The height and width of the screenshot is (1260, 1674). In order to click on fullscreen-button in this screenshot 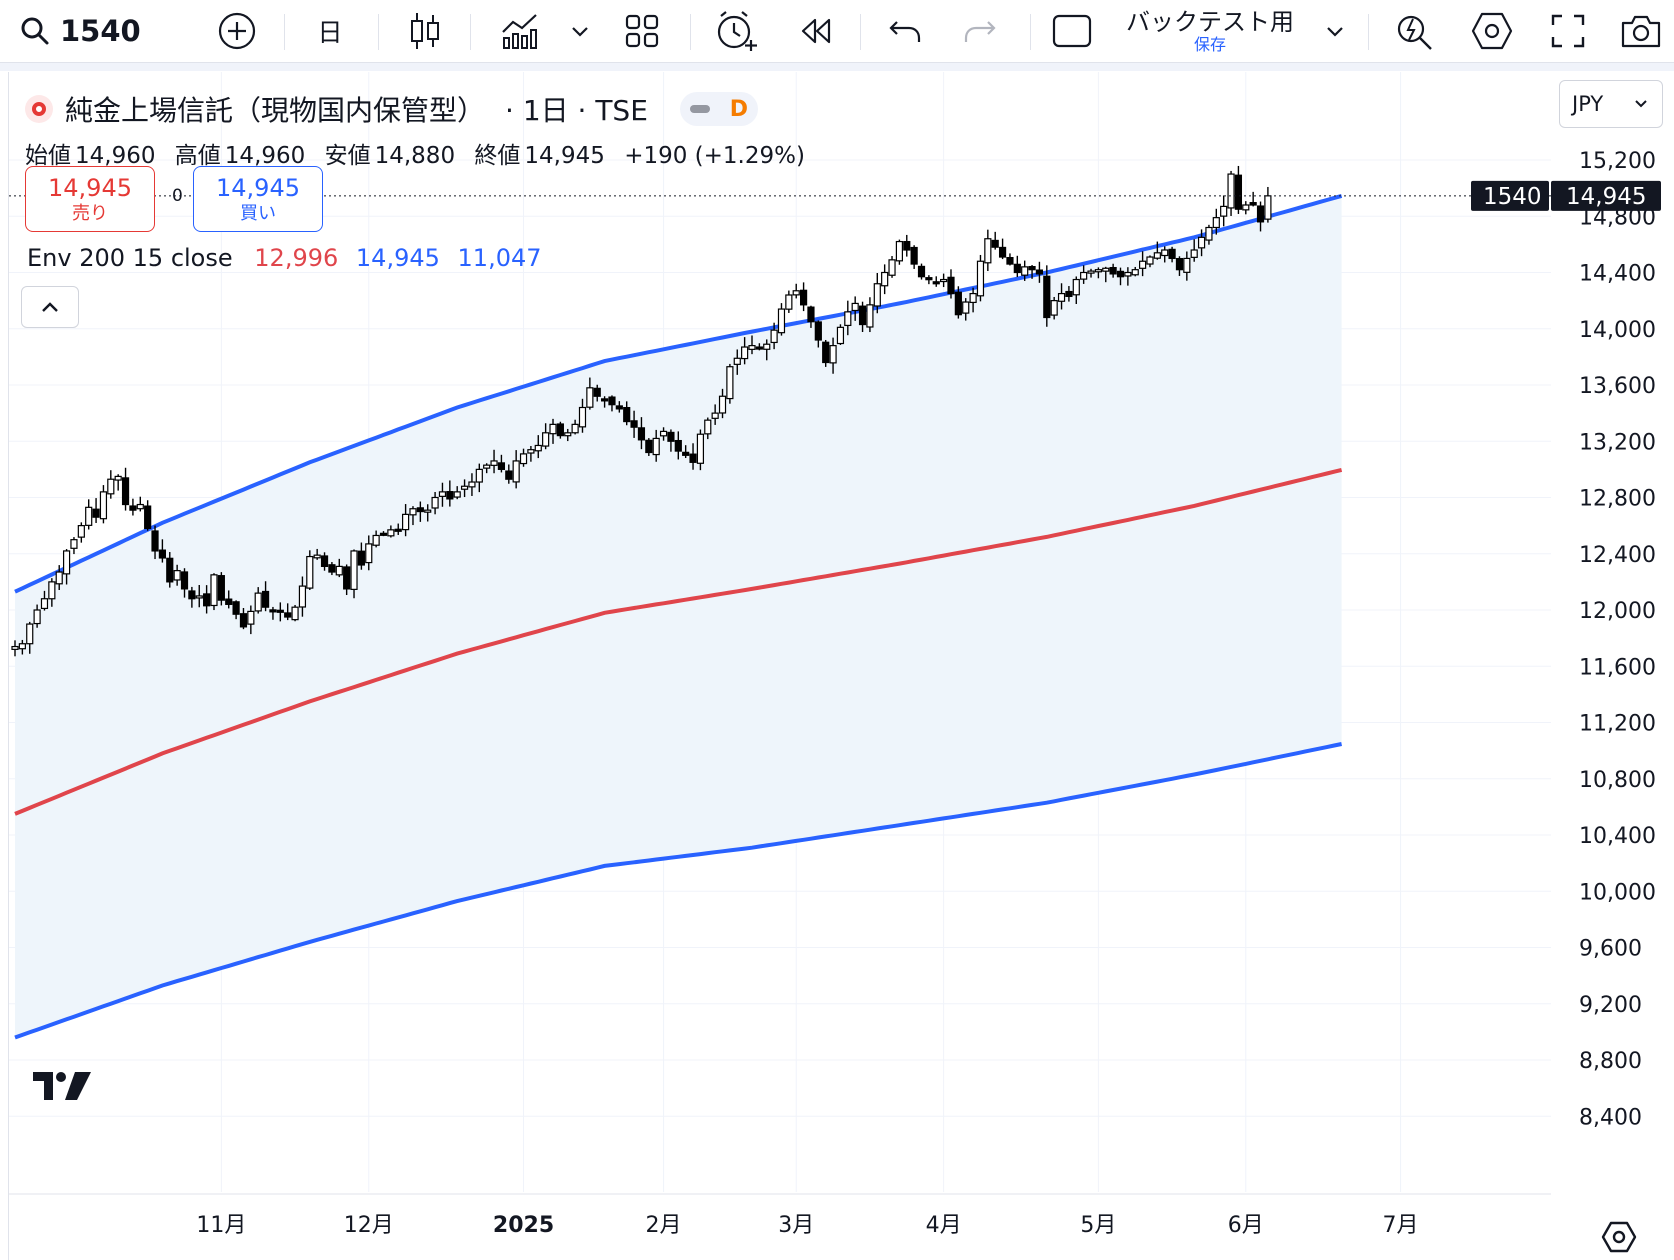, I will do `click(1568, 31)`.